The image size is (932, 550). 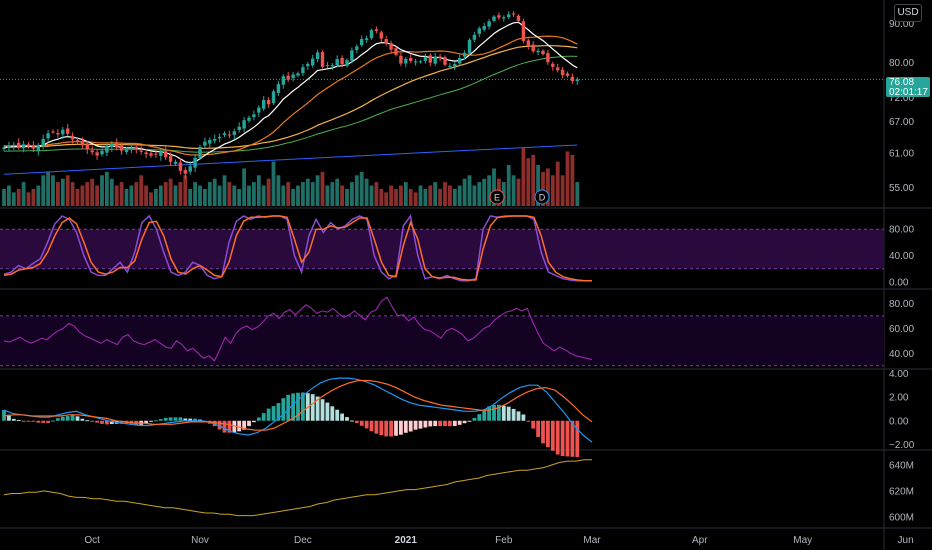 I want to click on currency-button: USD, so click(x=908, y=13).